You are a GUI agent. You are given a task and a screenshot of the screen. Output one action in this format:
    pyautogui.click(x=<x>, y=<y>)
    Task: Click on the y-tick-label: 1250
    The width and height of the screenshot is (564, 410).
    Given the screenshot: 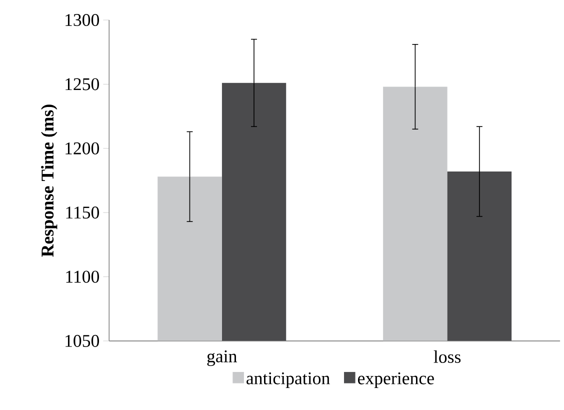 What is the action you would take?
    pyautogui.click(x=83, y=84)
    